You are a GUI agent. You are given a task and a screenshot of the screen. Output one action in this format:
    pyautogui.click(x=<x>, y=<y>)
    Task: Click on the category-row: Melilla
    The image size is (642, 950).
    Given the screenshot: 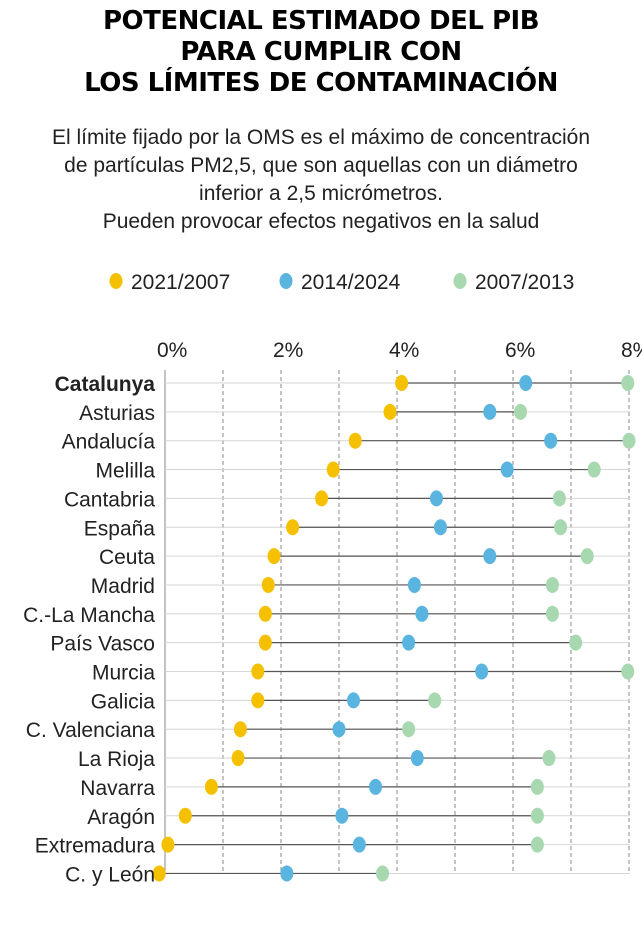 What is the action you would take?
    pyautogui.click(x=362, y=471)
    